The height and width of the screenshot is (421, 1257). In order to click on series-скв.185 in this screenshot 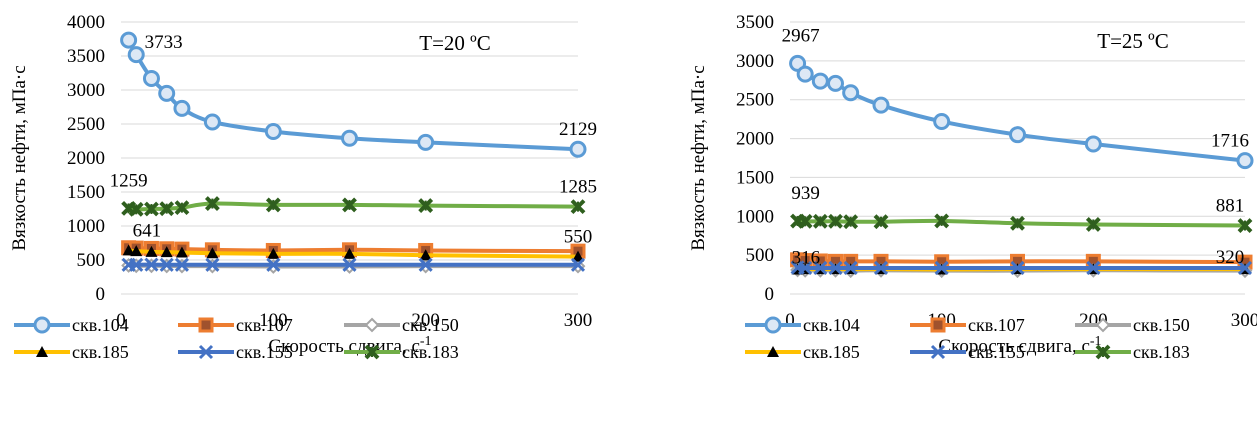, I will do `click(353, 253)`.